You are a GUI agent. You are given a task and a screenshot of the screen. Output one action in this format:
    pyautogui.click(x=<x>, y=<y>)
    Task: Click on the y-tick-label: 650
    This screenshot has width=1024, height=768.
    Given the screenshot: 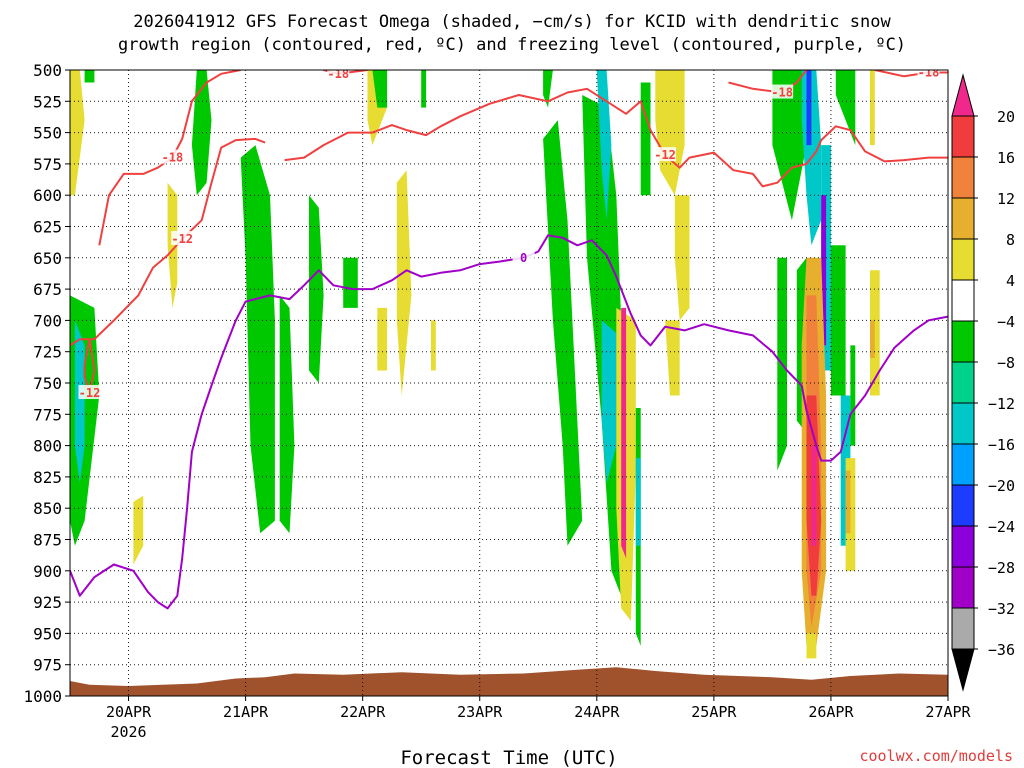 What is the action you would take?
    pyautogui.click(x=47, y=258)
    